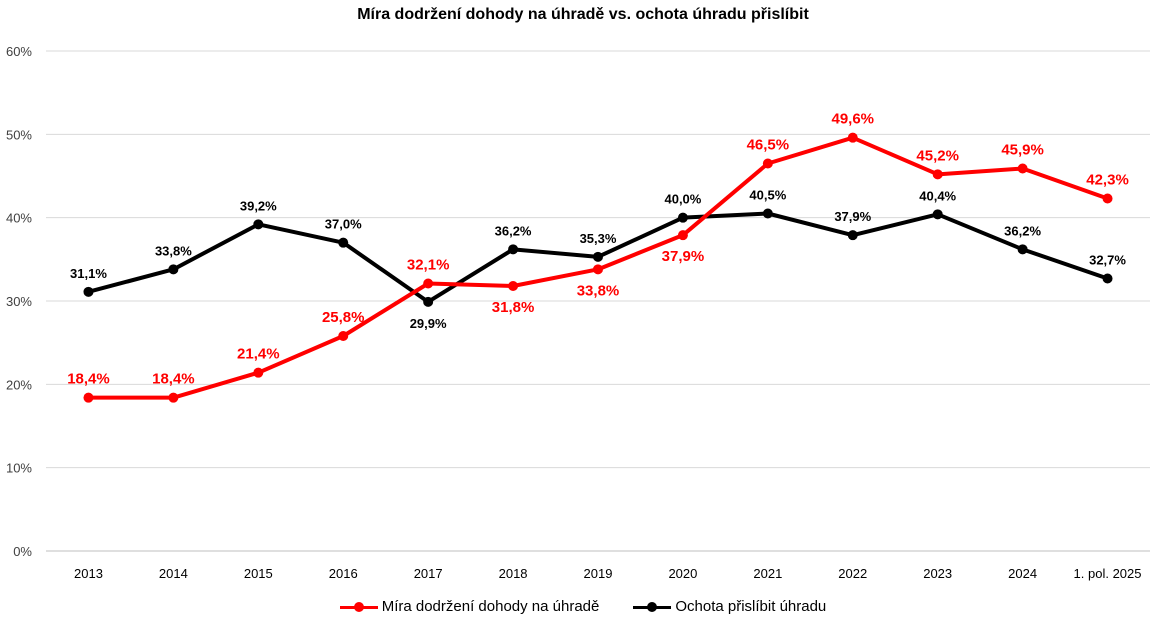  Describe the element at coordinates (1022, 573) in the screenshot. I see `x-tick-label: 2024` at that location.